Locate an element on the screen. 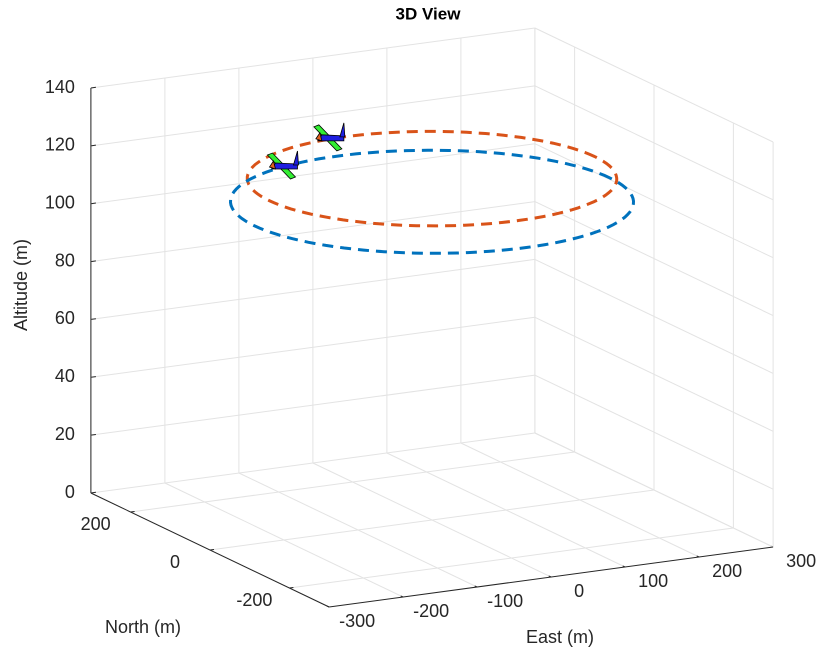 Image resolution: width=823 pixels, height=656 pixels. z-tick-label: 60 is located at coordinates (65, 318).